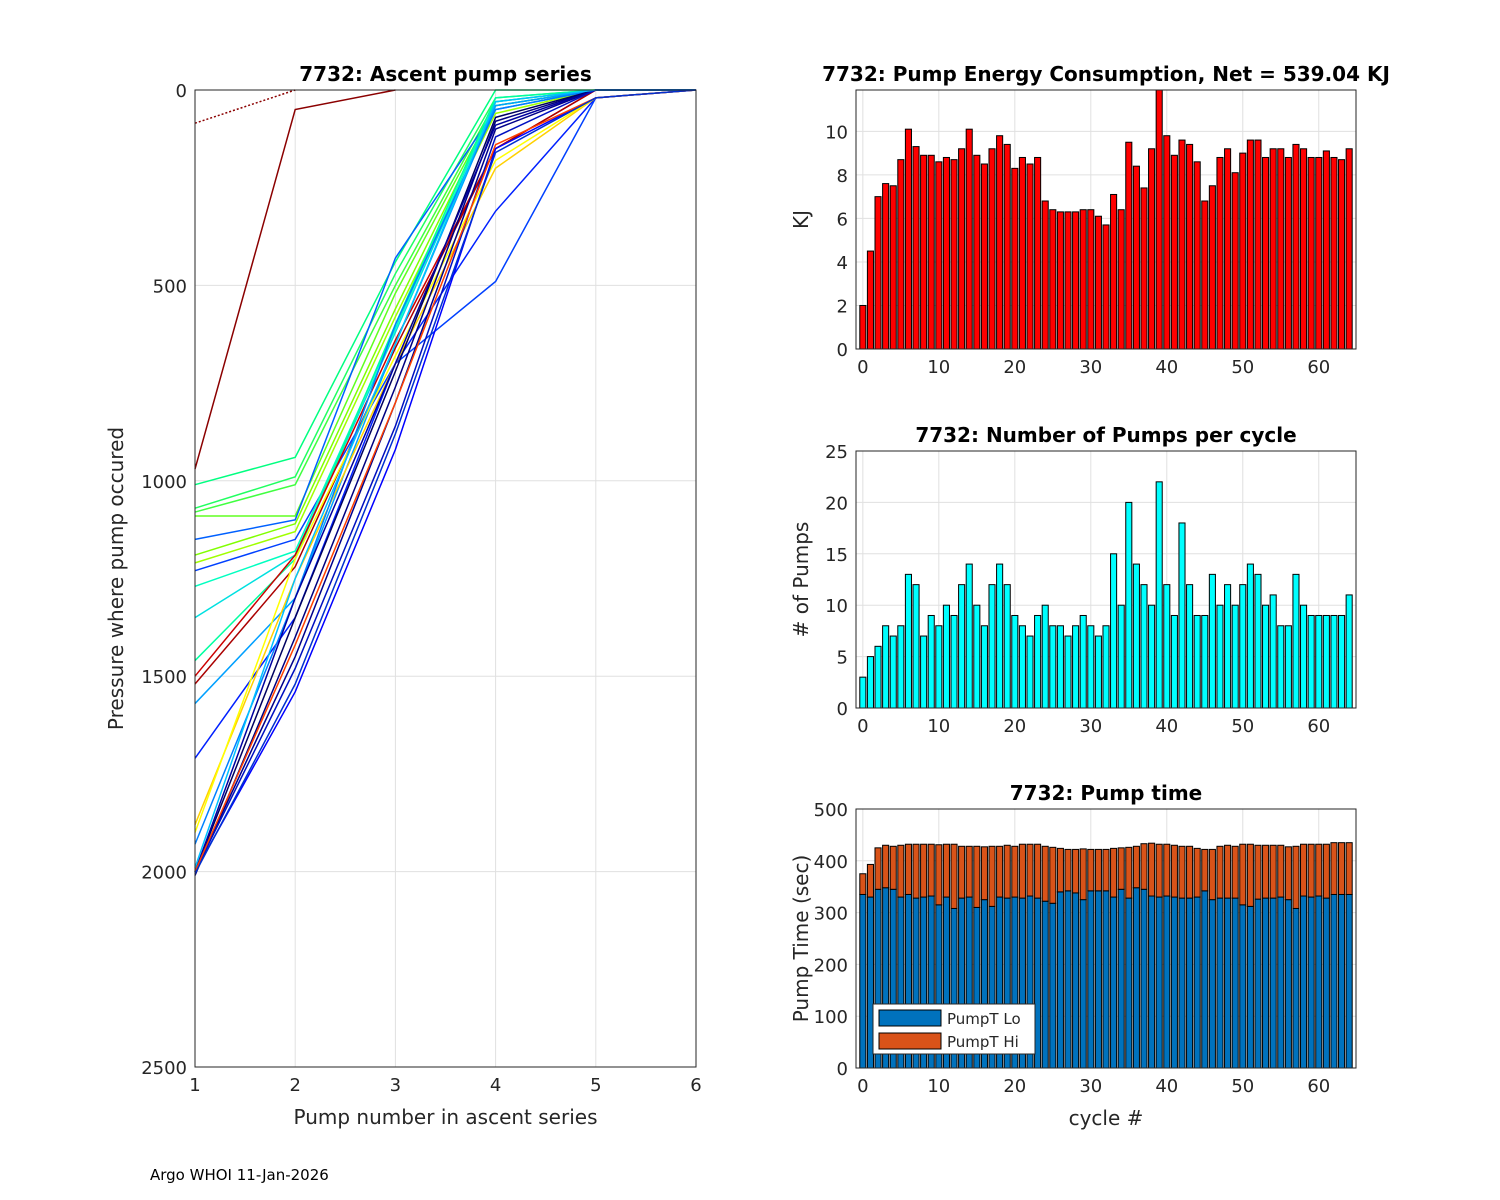  I want to click on axes-frame, so click(1106, 219).